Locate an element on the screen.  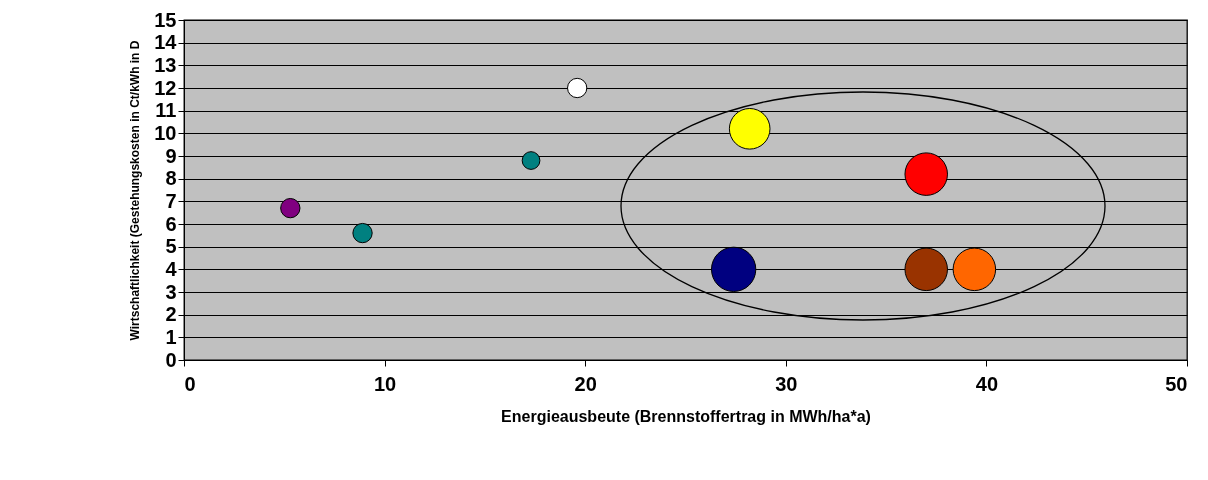
x-tick-label: 50 is located at coordinates (1176, 383).